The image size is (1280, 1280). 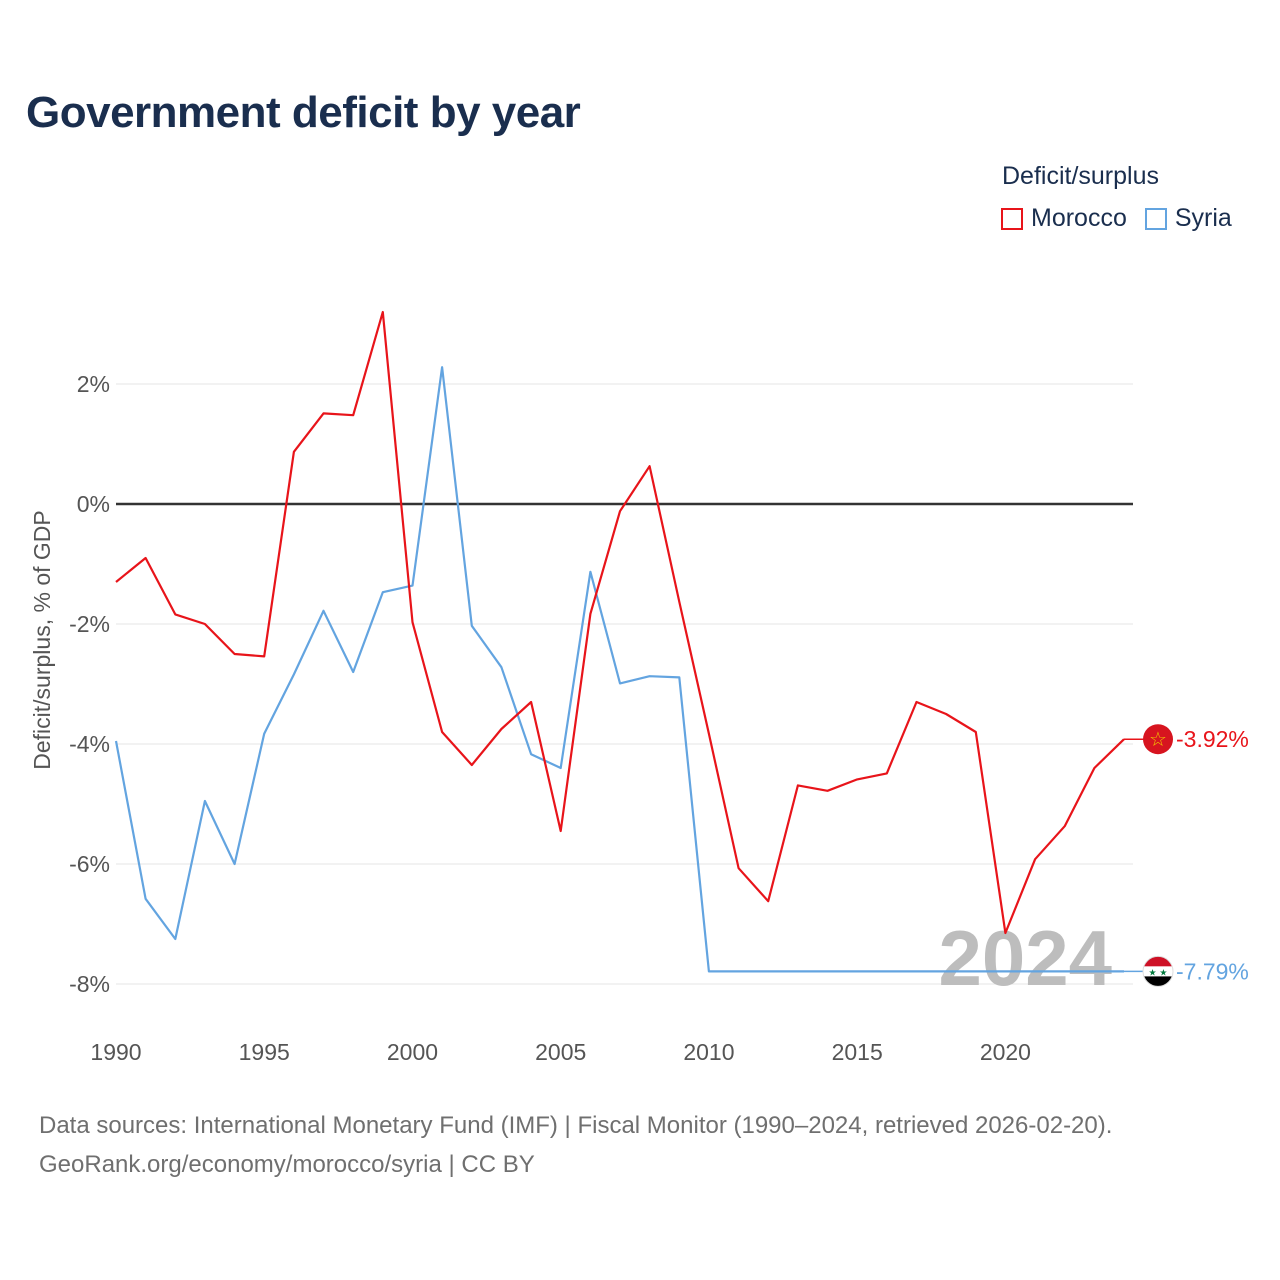 I want to click on y-axis-label: Deficit/surplus, % of GDP, so click(x=42, y=639).